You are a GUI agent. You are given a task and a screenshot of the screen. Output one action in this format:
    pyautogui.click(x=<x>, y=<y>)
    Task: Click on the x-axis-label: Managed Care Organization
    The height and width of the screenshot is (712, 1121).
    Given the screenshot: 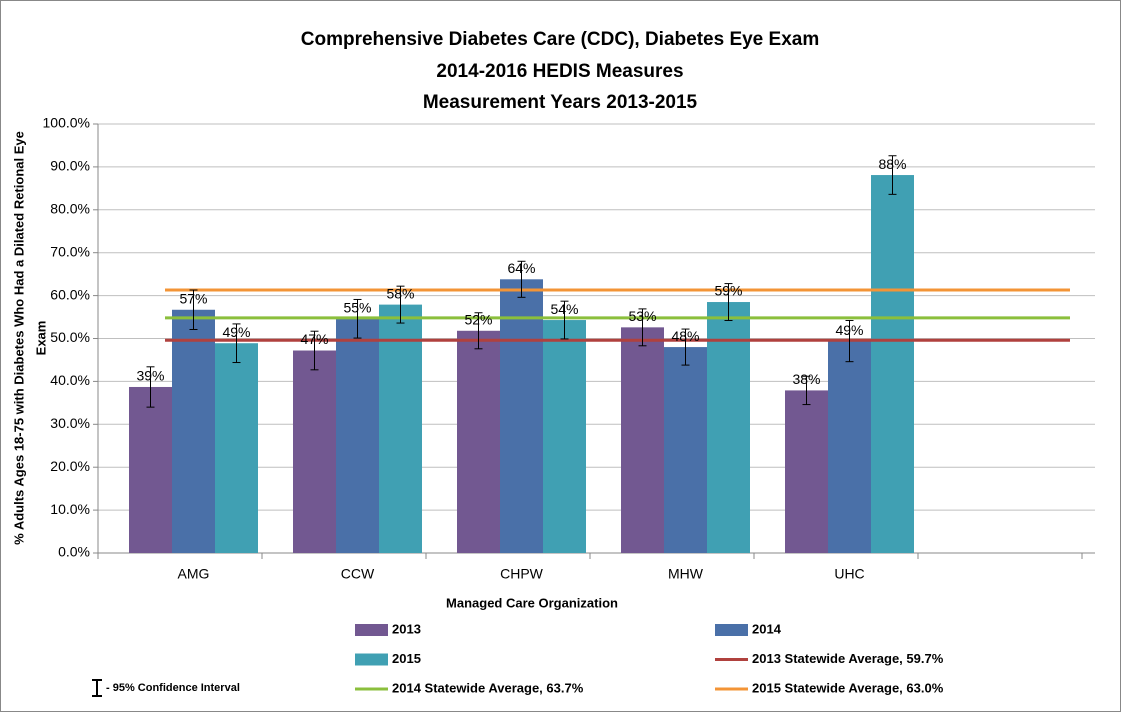 What is the action you would take?
    pyautogui.click(x=532, y=602)
    